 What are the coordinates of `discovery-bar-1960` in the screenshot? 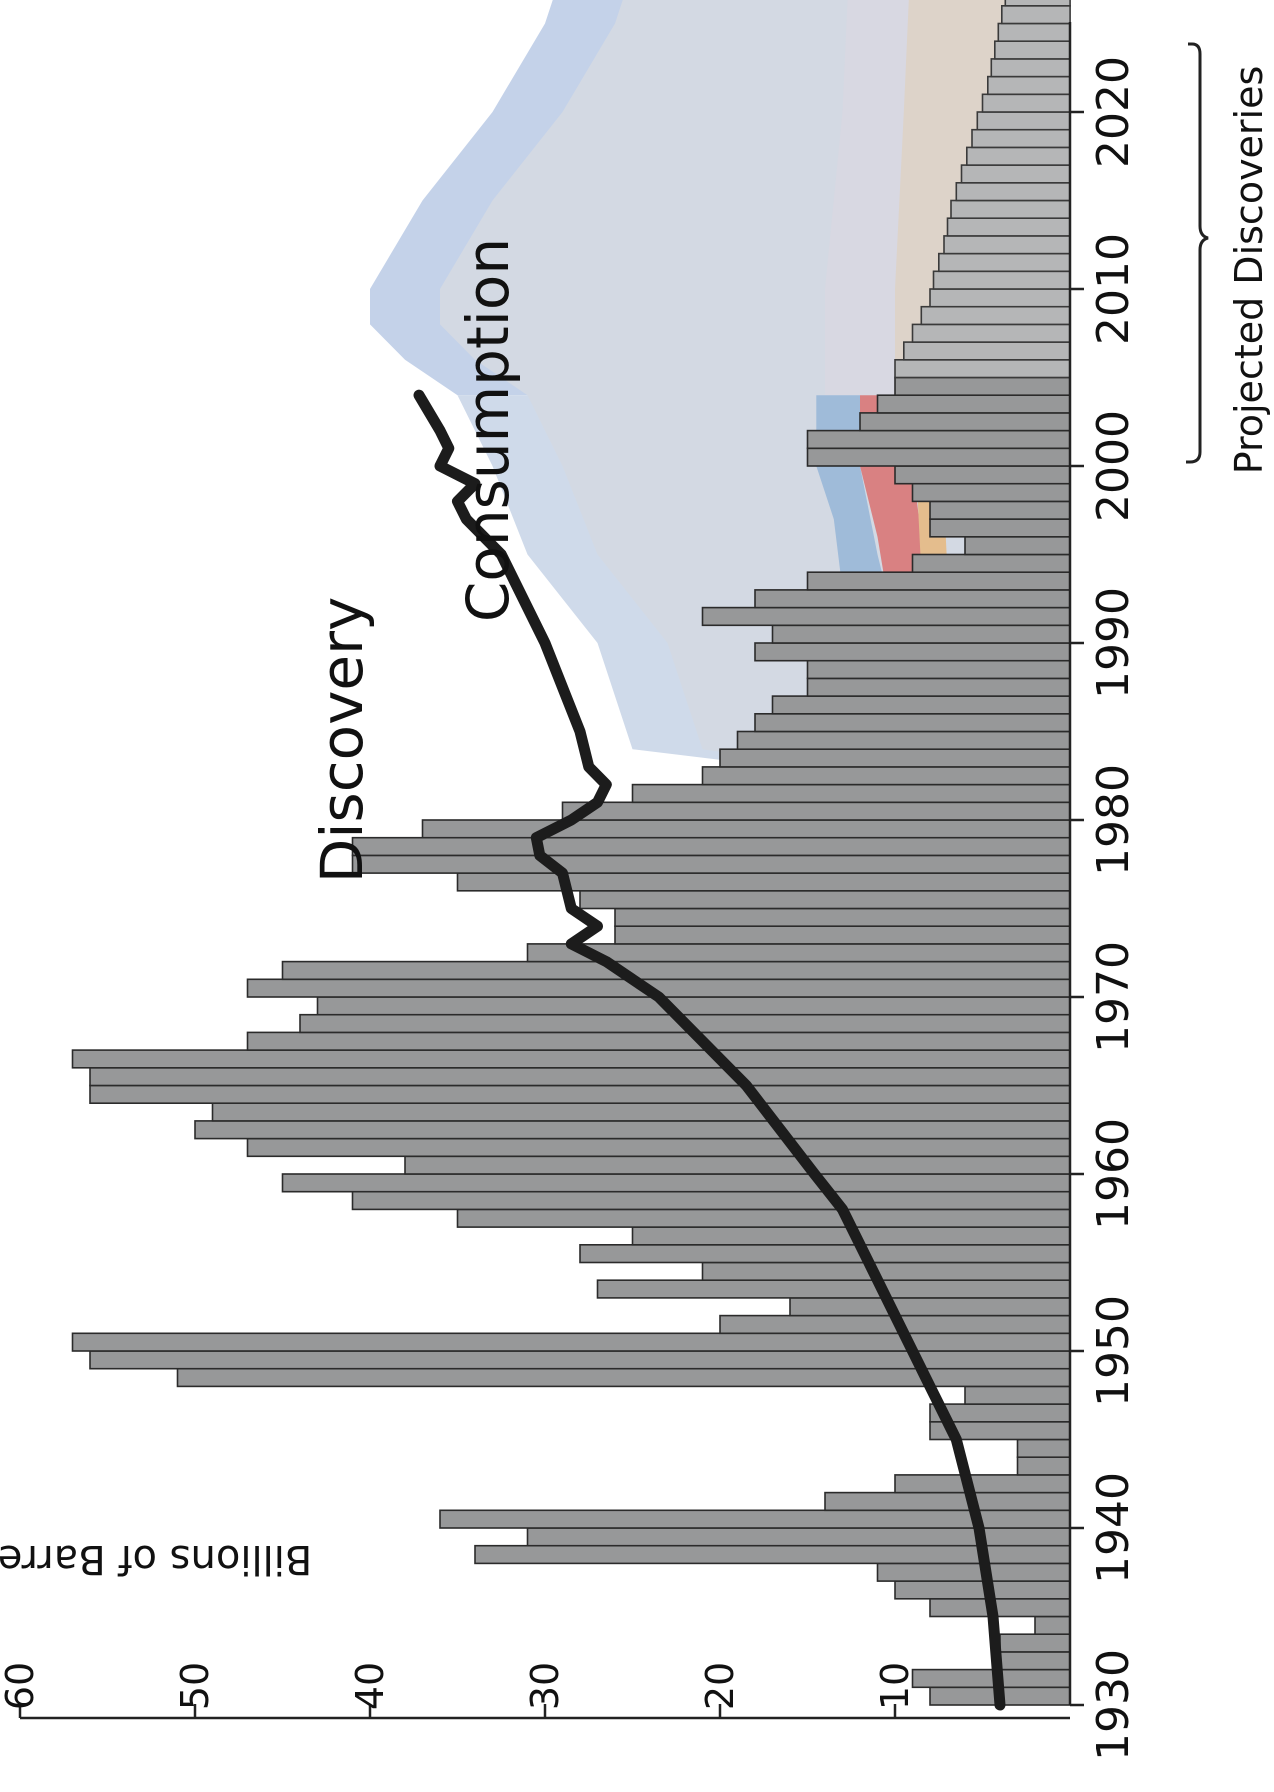 It's located at (737, 1165).